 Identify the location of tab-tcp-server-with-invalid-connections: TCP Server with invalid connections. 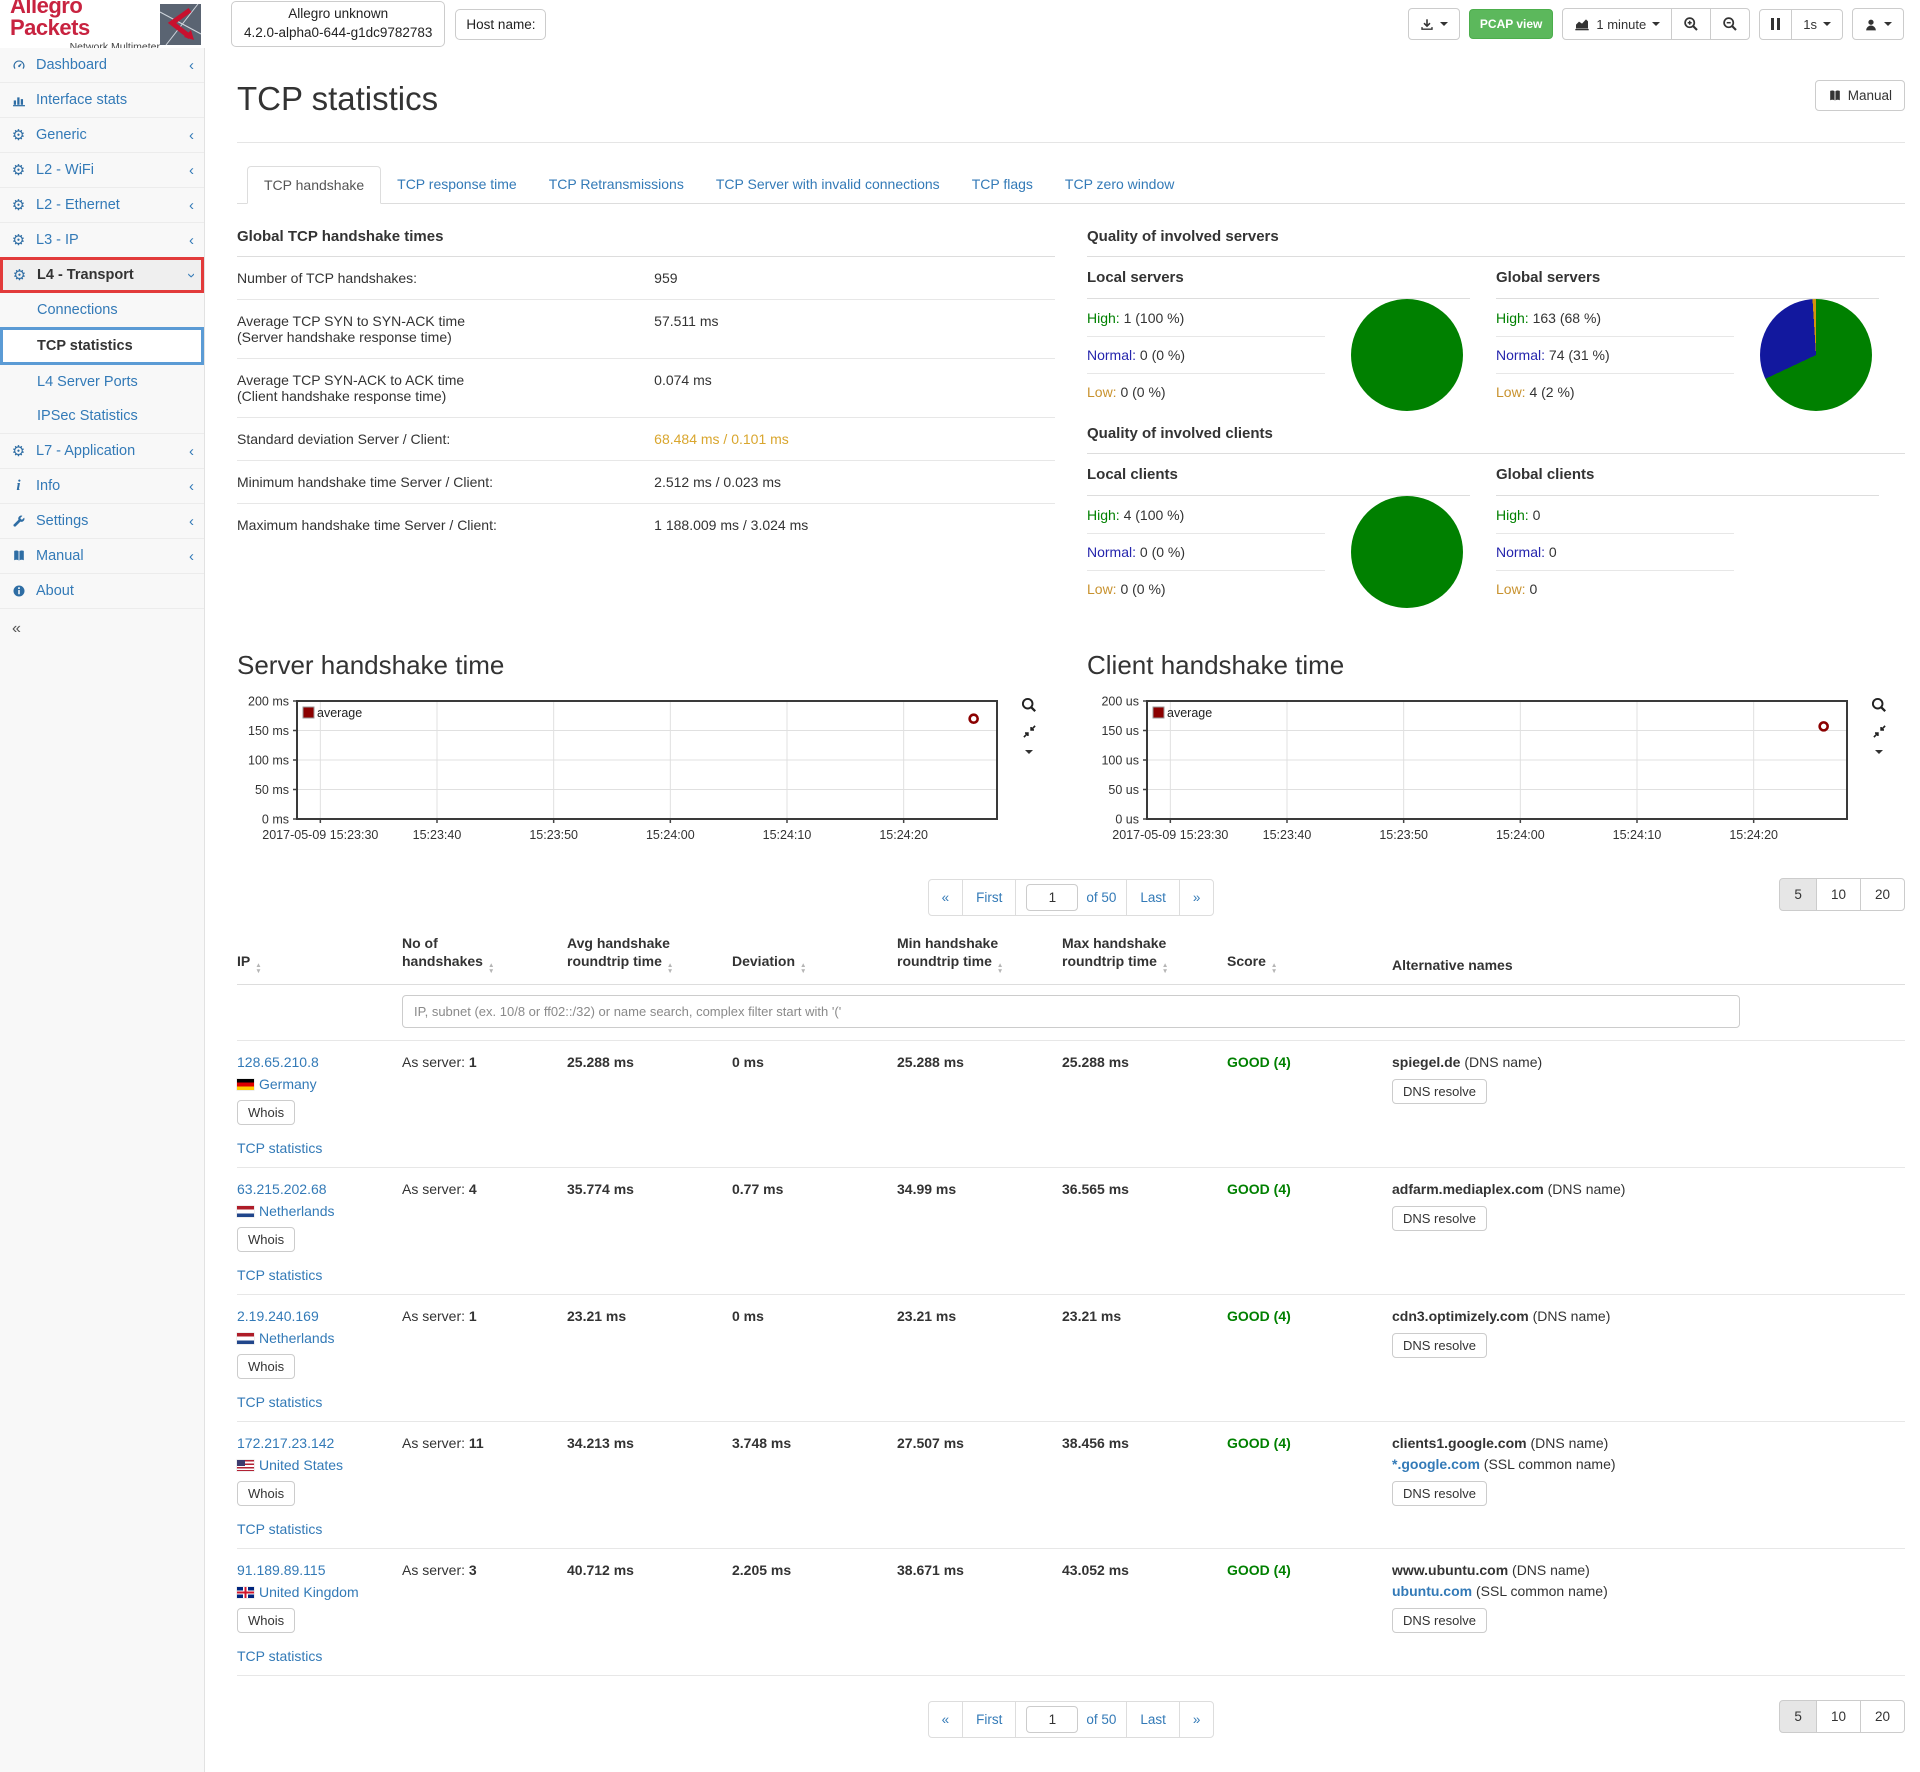
(827, 184).